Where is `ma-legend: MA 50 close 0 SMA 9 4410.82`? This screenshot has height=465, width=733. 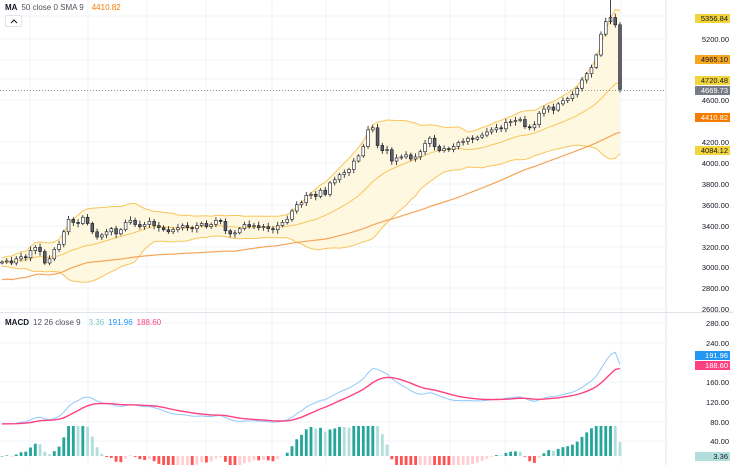 ma-legend: MA 50 close 0 SMA 9 4410.82 is located at coordinates (63, 7).